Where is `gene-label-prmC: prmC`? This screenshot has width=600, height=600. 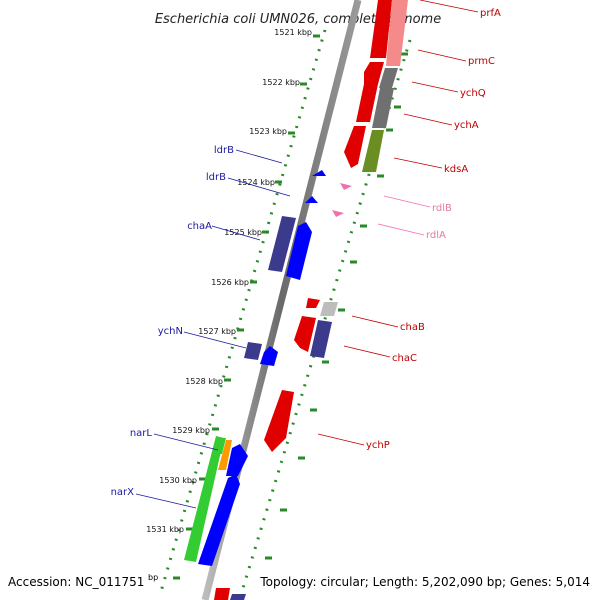 gene-label-prmC: prmC is located at coordinates (481, 61).